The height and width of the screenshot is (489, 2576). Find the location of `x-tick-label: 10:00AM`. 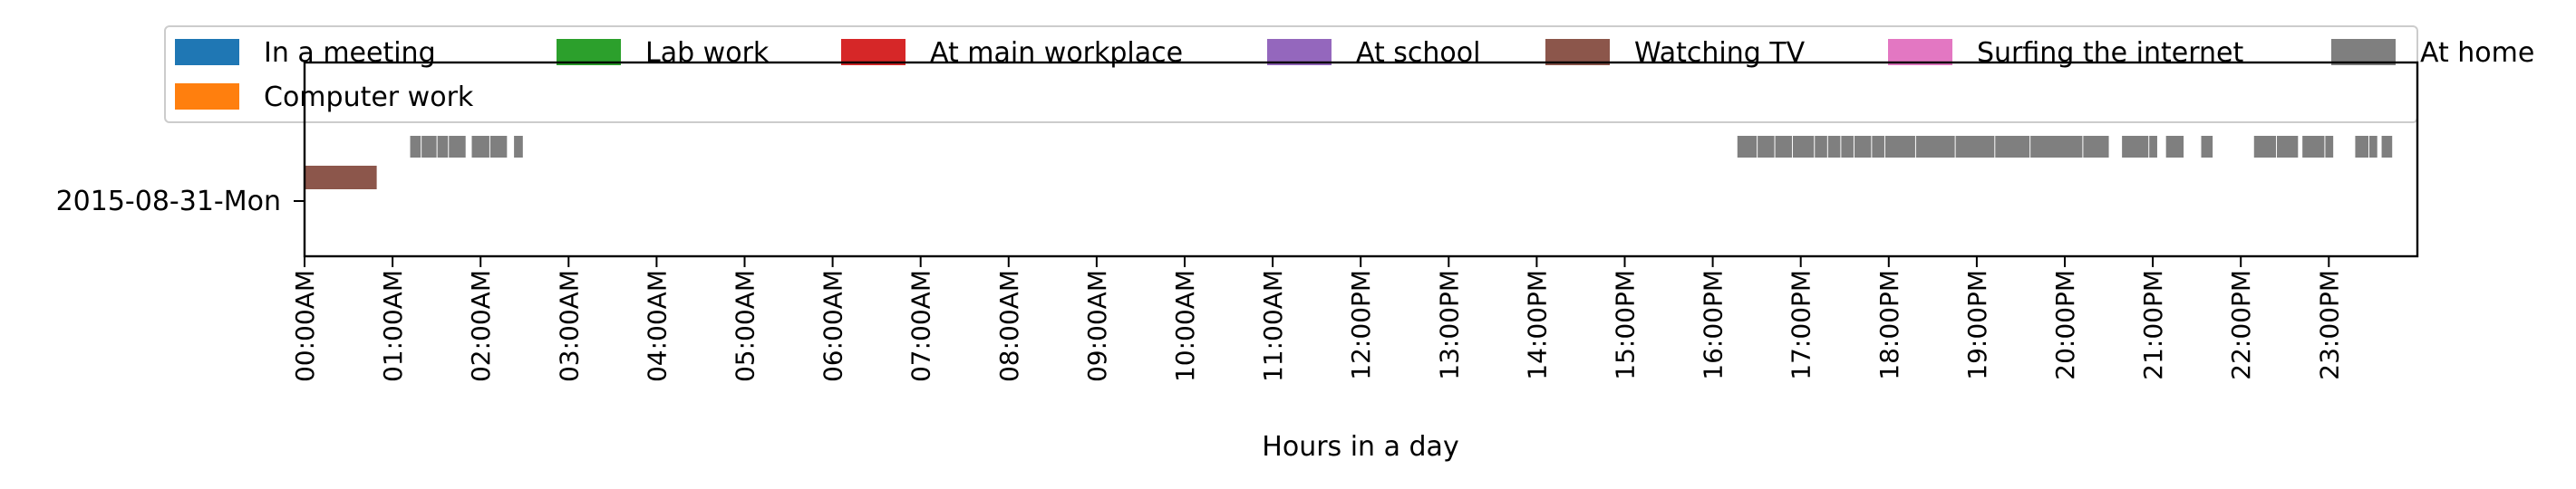

x-tick-label: 10:00AM is located at coordinates (1185, 326).